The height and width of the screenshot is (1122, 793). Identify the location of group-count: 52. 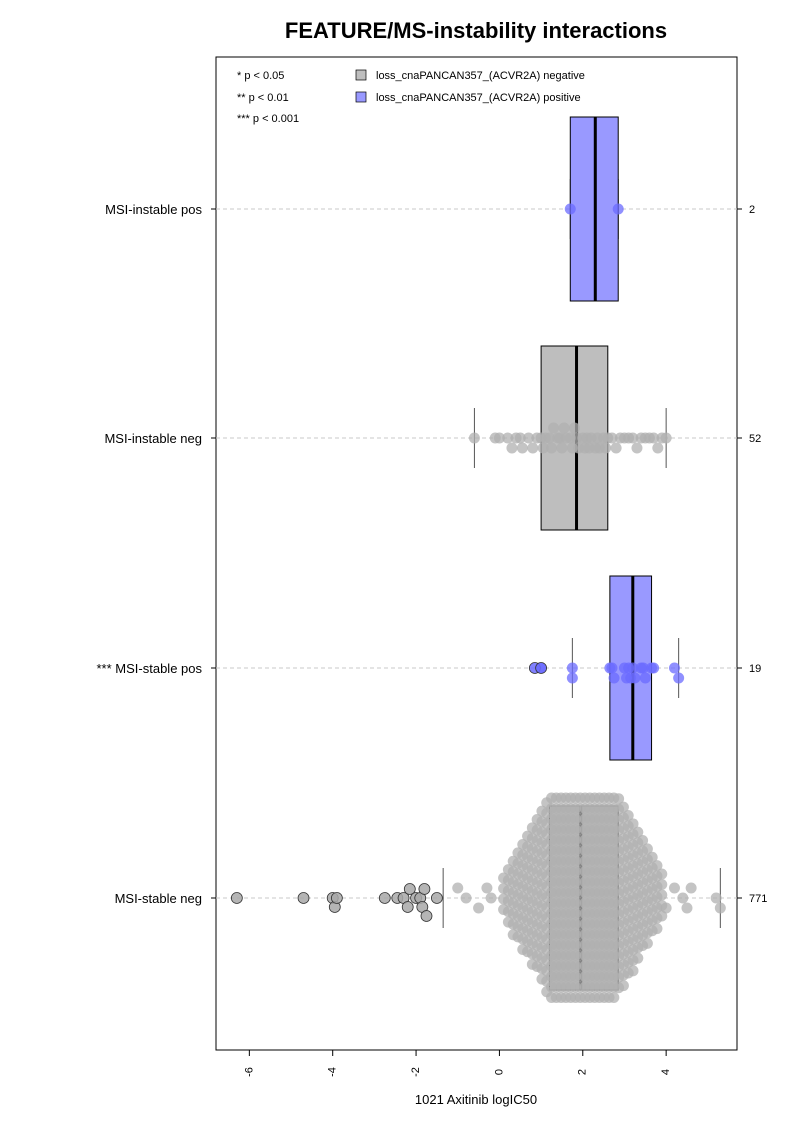
(755, 439).